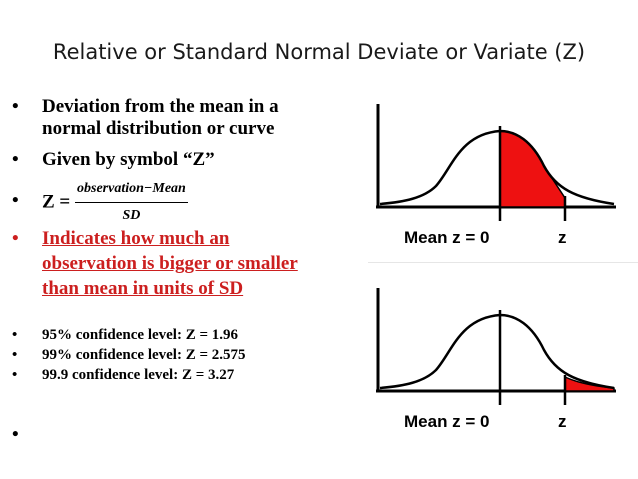  What do you see at coordinates (140, 335) in the screenshot?
I see `confidence-text: 95% confidence level: Z = 1.96` at bounding box center [140, 335].